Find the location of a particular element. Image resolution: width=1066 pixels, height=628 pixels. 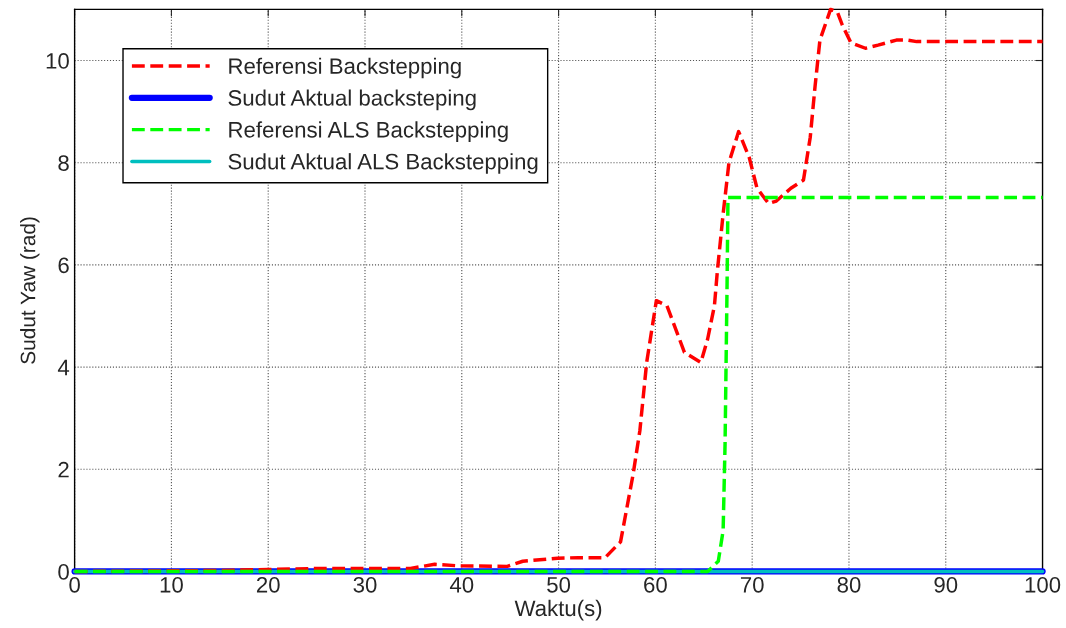

x-tick-label: 90 is located at coordinates (946, 584).